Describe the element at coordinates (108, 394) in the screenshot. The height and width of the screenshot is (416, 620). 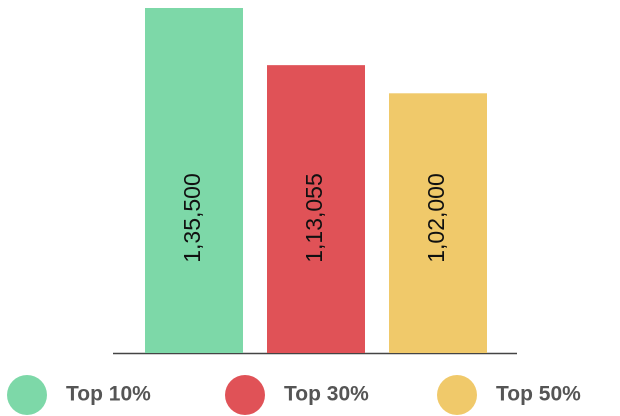
I see `legend-label: Top 10%` at that location.